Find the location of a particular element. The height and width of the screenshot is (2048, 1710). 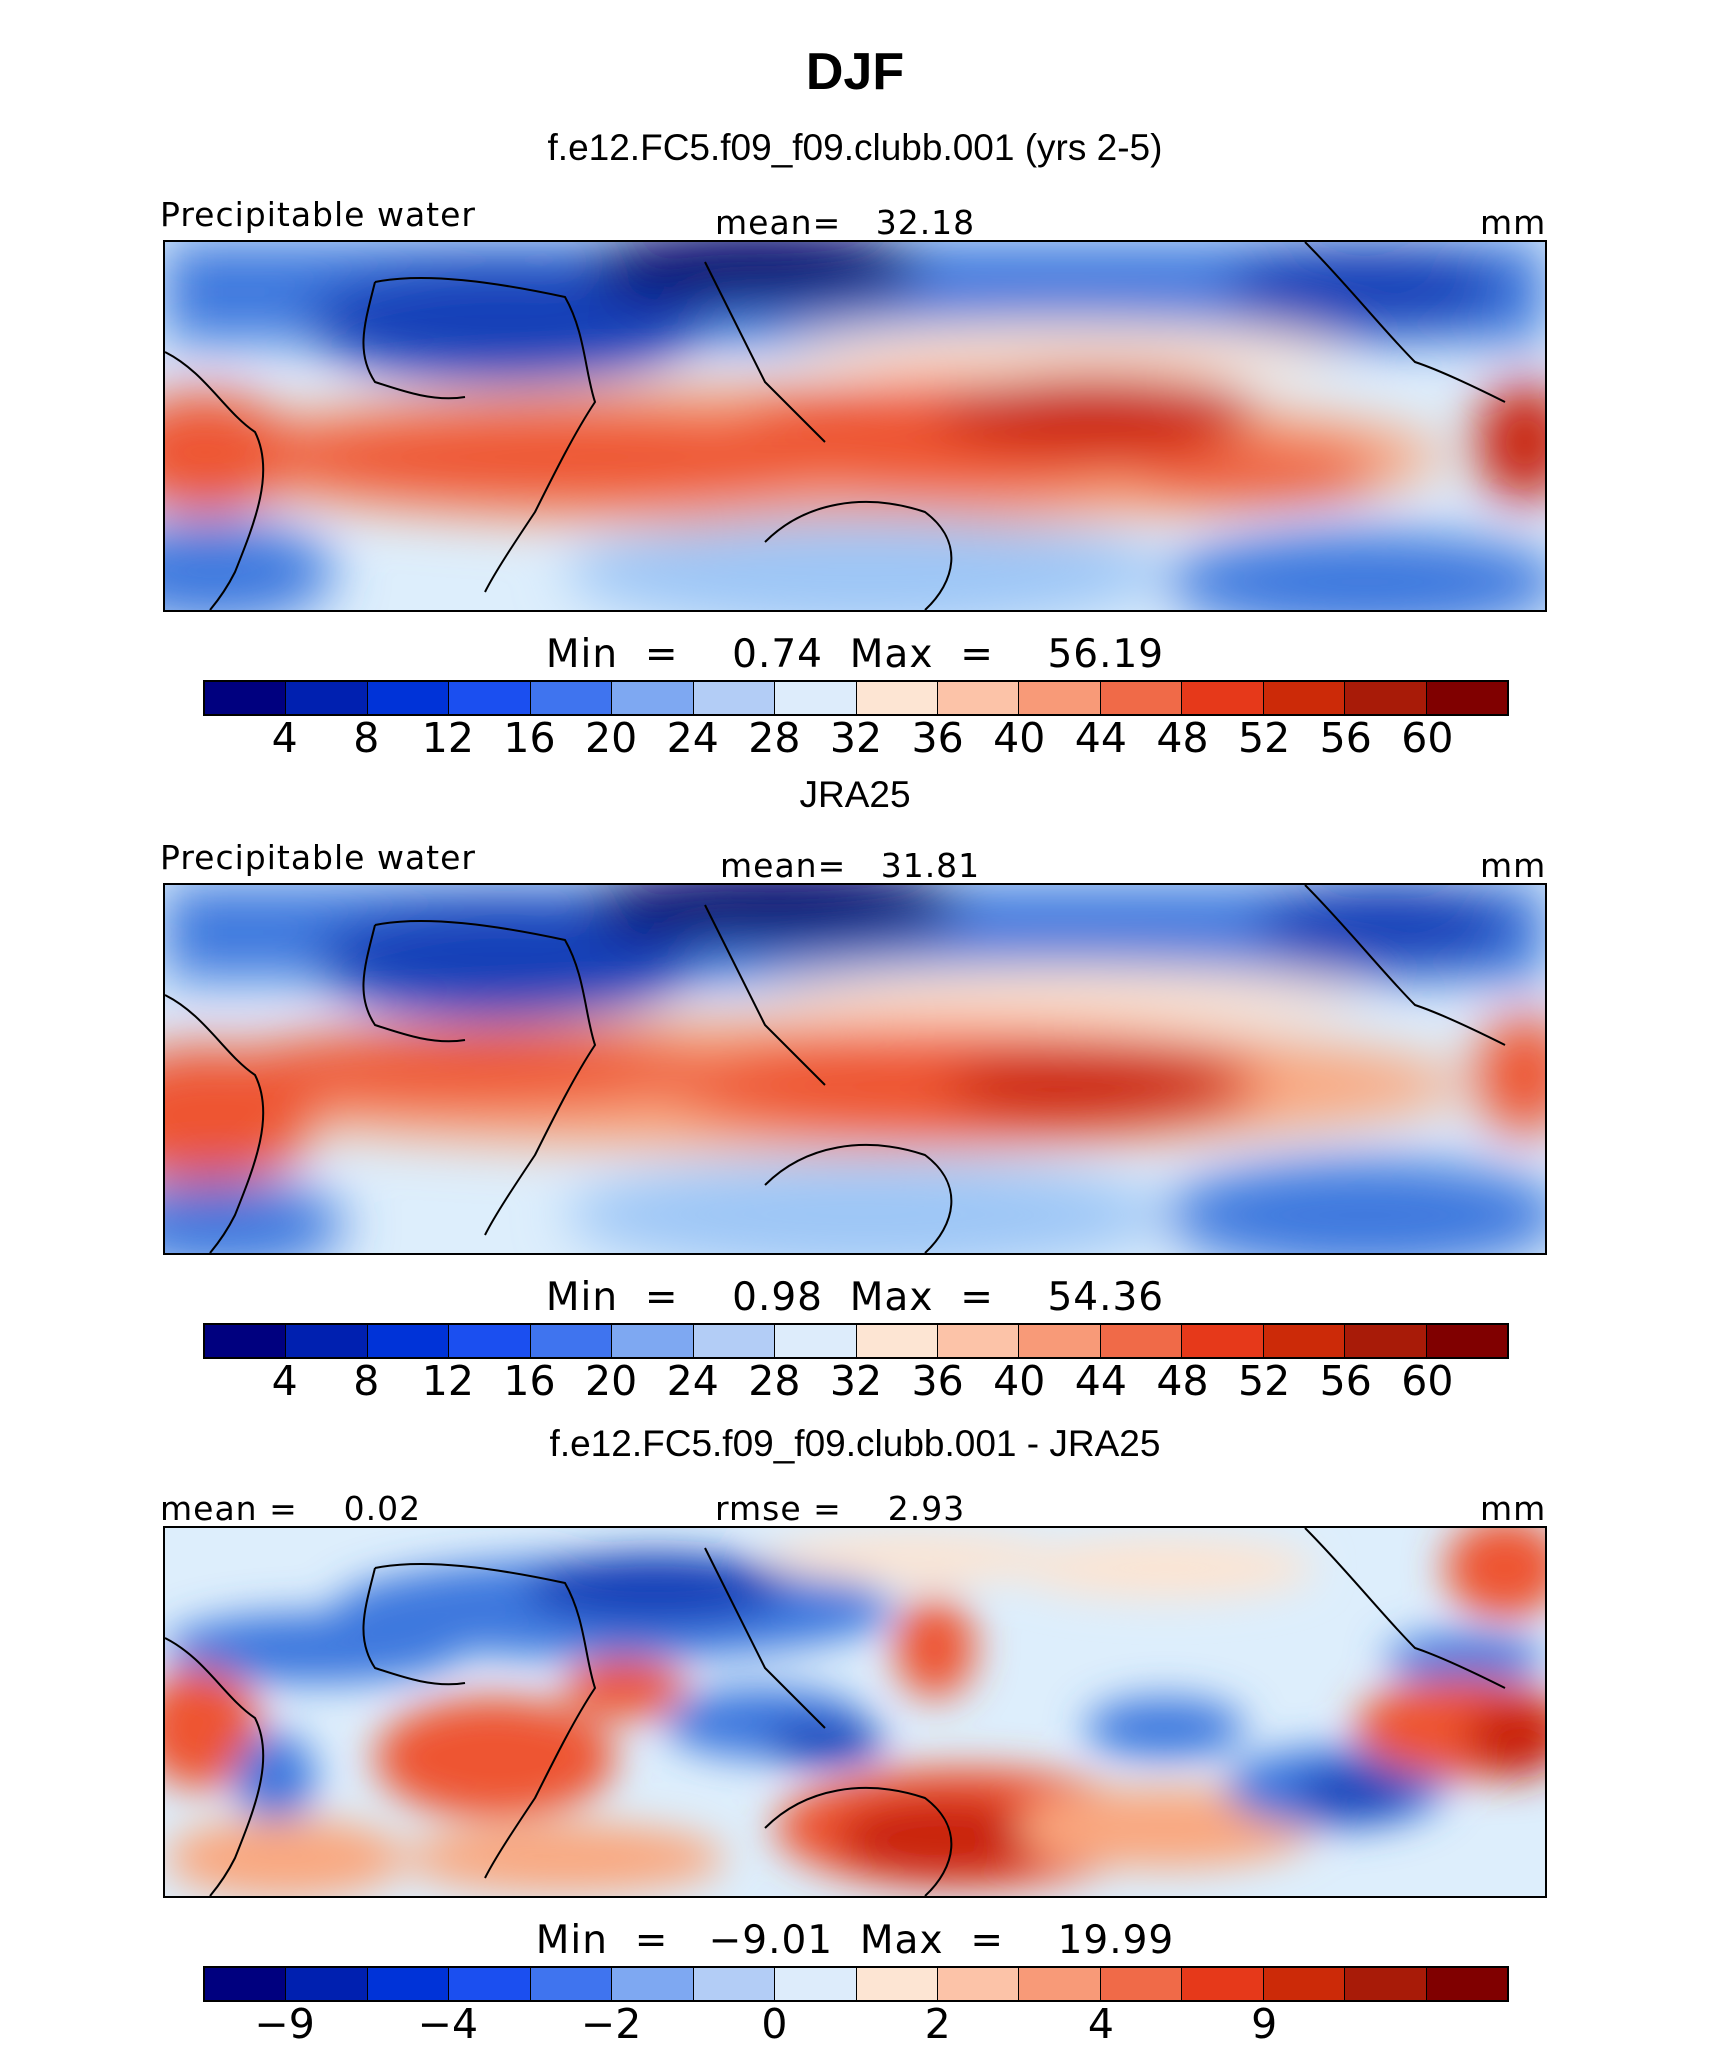

panel-2-coastlines is located at coordinates (835, 1069).